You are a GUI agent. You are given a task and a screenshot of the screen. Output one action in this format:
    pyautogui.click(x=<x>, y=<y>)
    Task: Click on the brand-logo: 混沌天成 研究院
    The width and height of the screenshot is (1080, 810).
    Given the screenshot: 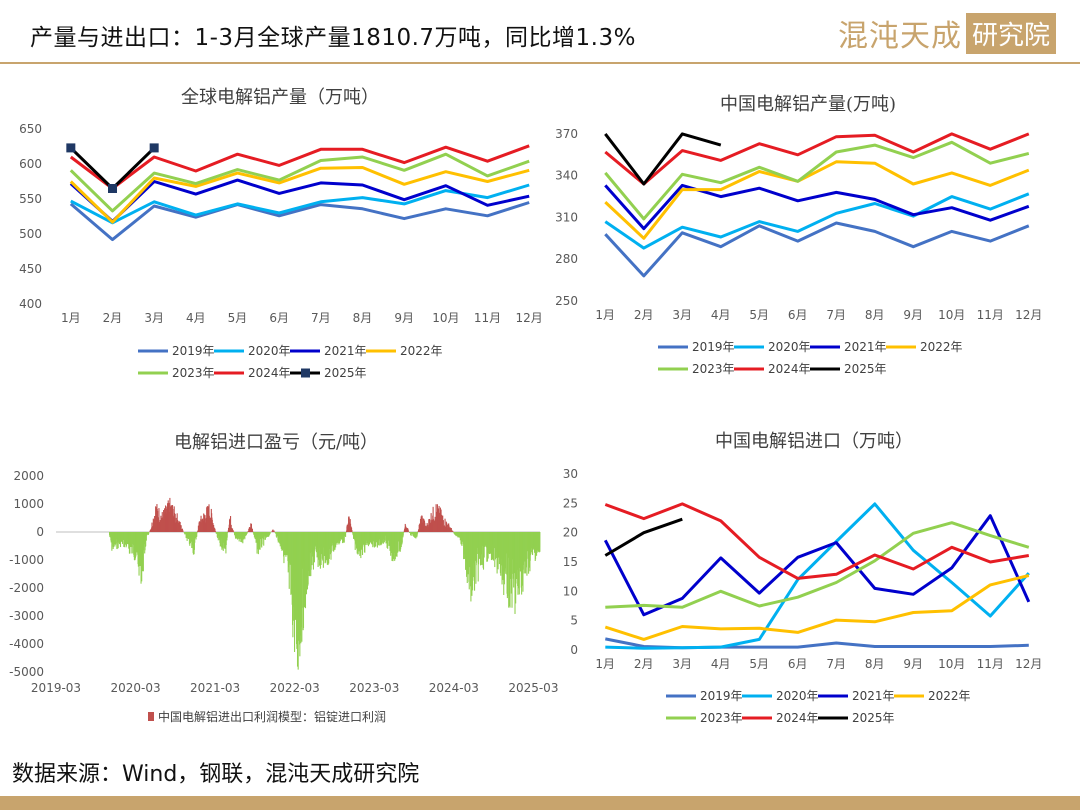 What is the action you would take?
    pyautogui.click(x=947, y=33)
    